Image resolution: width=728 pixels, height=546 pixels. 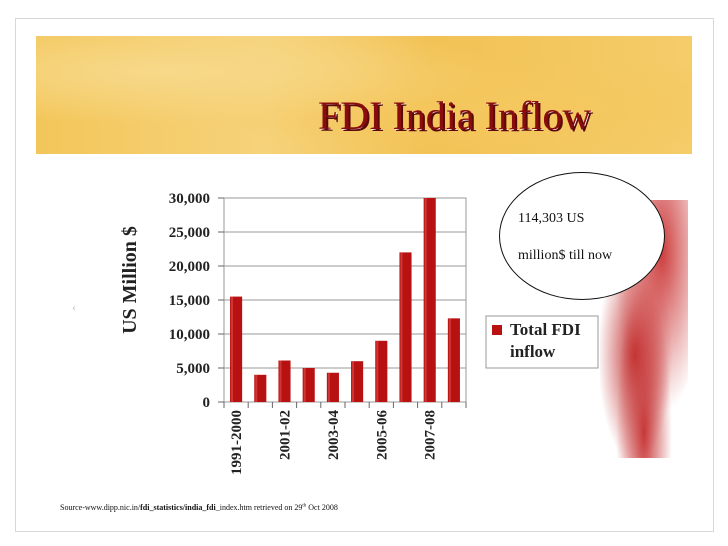 What do you see at coordinates (545, 329) in the screenshot?
I see `legend-label-line1: Total FDI` at bounding box center [545, 329].